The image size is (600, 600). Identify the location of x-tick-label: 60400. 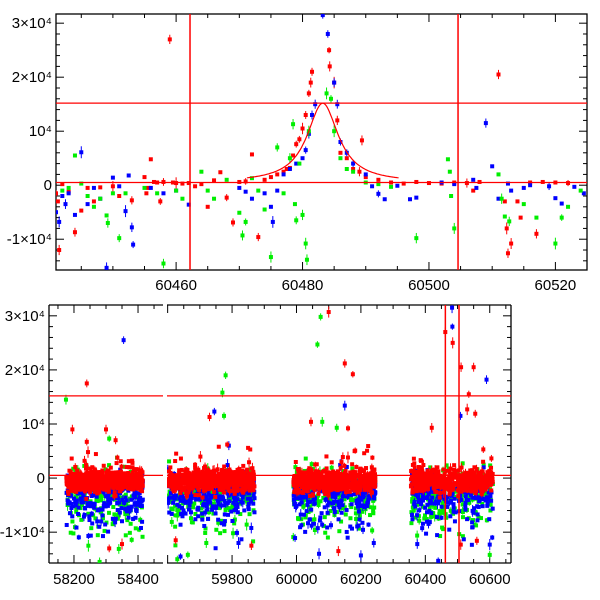
(425, 579).